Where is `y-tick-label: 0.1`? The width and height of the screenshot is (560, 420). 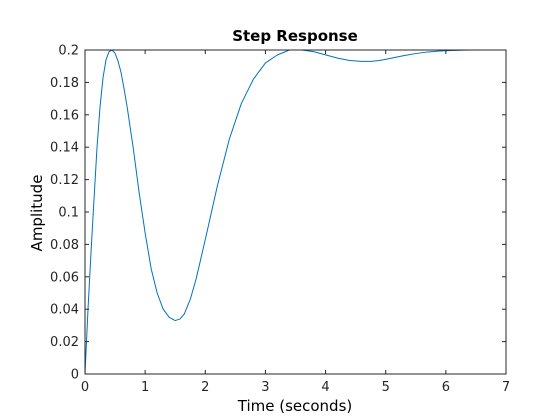
y-tick-label: 0.1 is located at coordinates (68, 213).